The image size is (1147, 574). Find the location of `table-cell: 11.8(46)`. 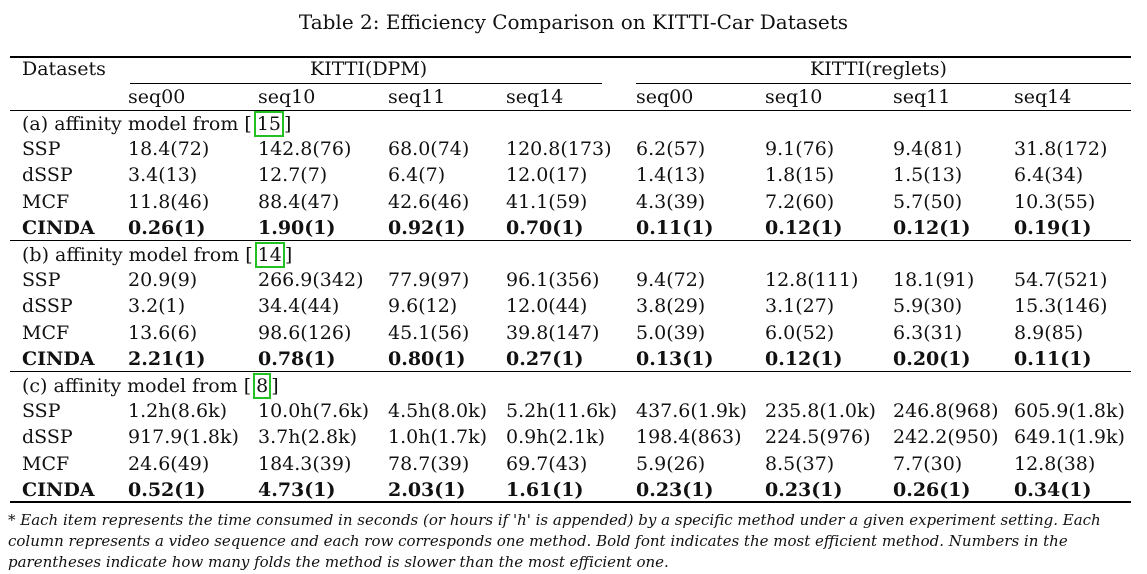

table-cell: 11.8(46) is located at coordinates (169, 201).